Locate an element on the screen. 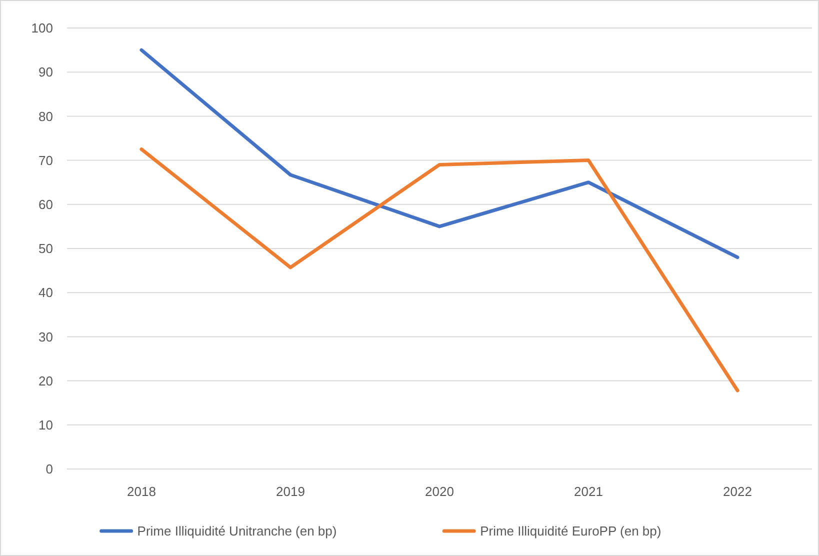 The height and width of the screenshot is (556, 819). y-tick-label: 30 is located at coordinates (45, 336).